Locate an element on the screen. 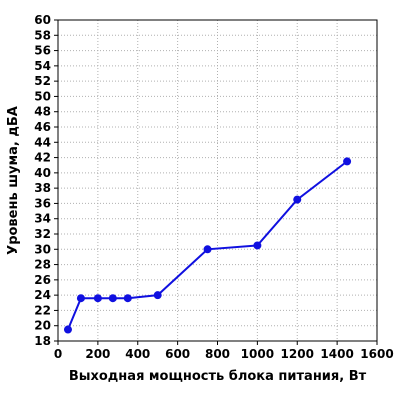 The height and width of the screenshot is (400, 400). y-tick-label: 24 is located at coordinates (42, 295).